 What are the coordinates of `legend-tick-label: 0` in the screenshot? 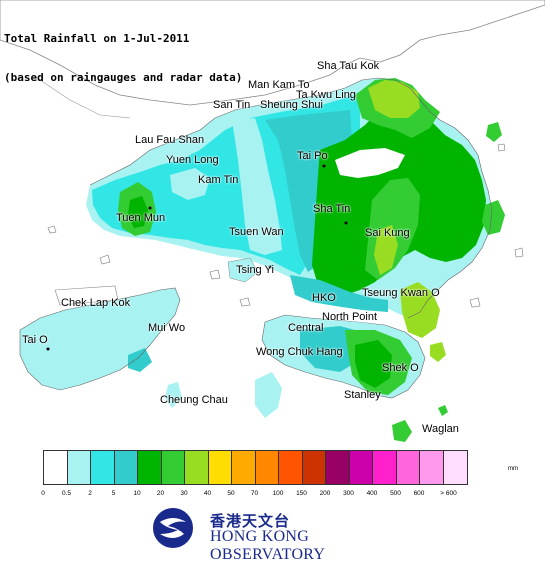 It's located at (43, 493).